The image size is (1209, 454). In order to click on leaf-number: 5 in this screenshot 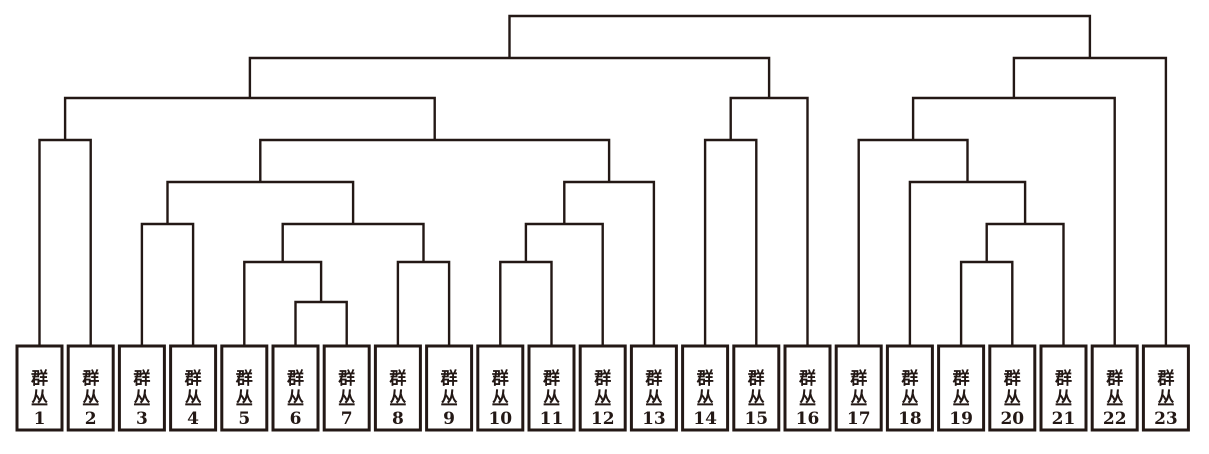, I will do `click(244, 419)`.